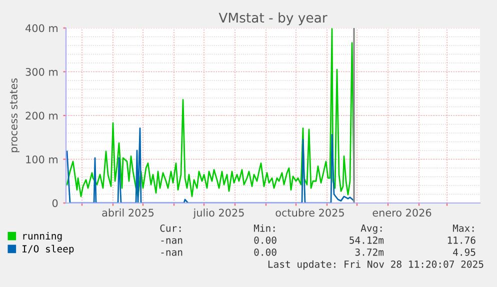 Image resolution: width=497 pixels, height=287 pixels. What do you see at coordinates (218, 213) in the screenshot?
I see `x-tick-label: julio 2025` at bounding box center [218, 213].